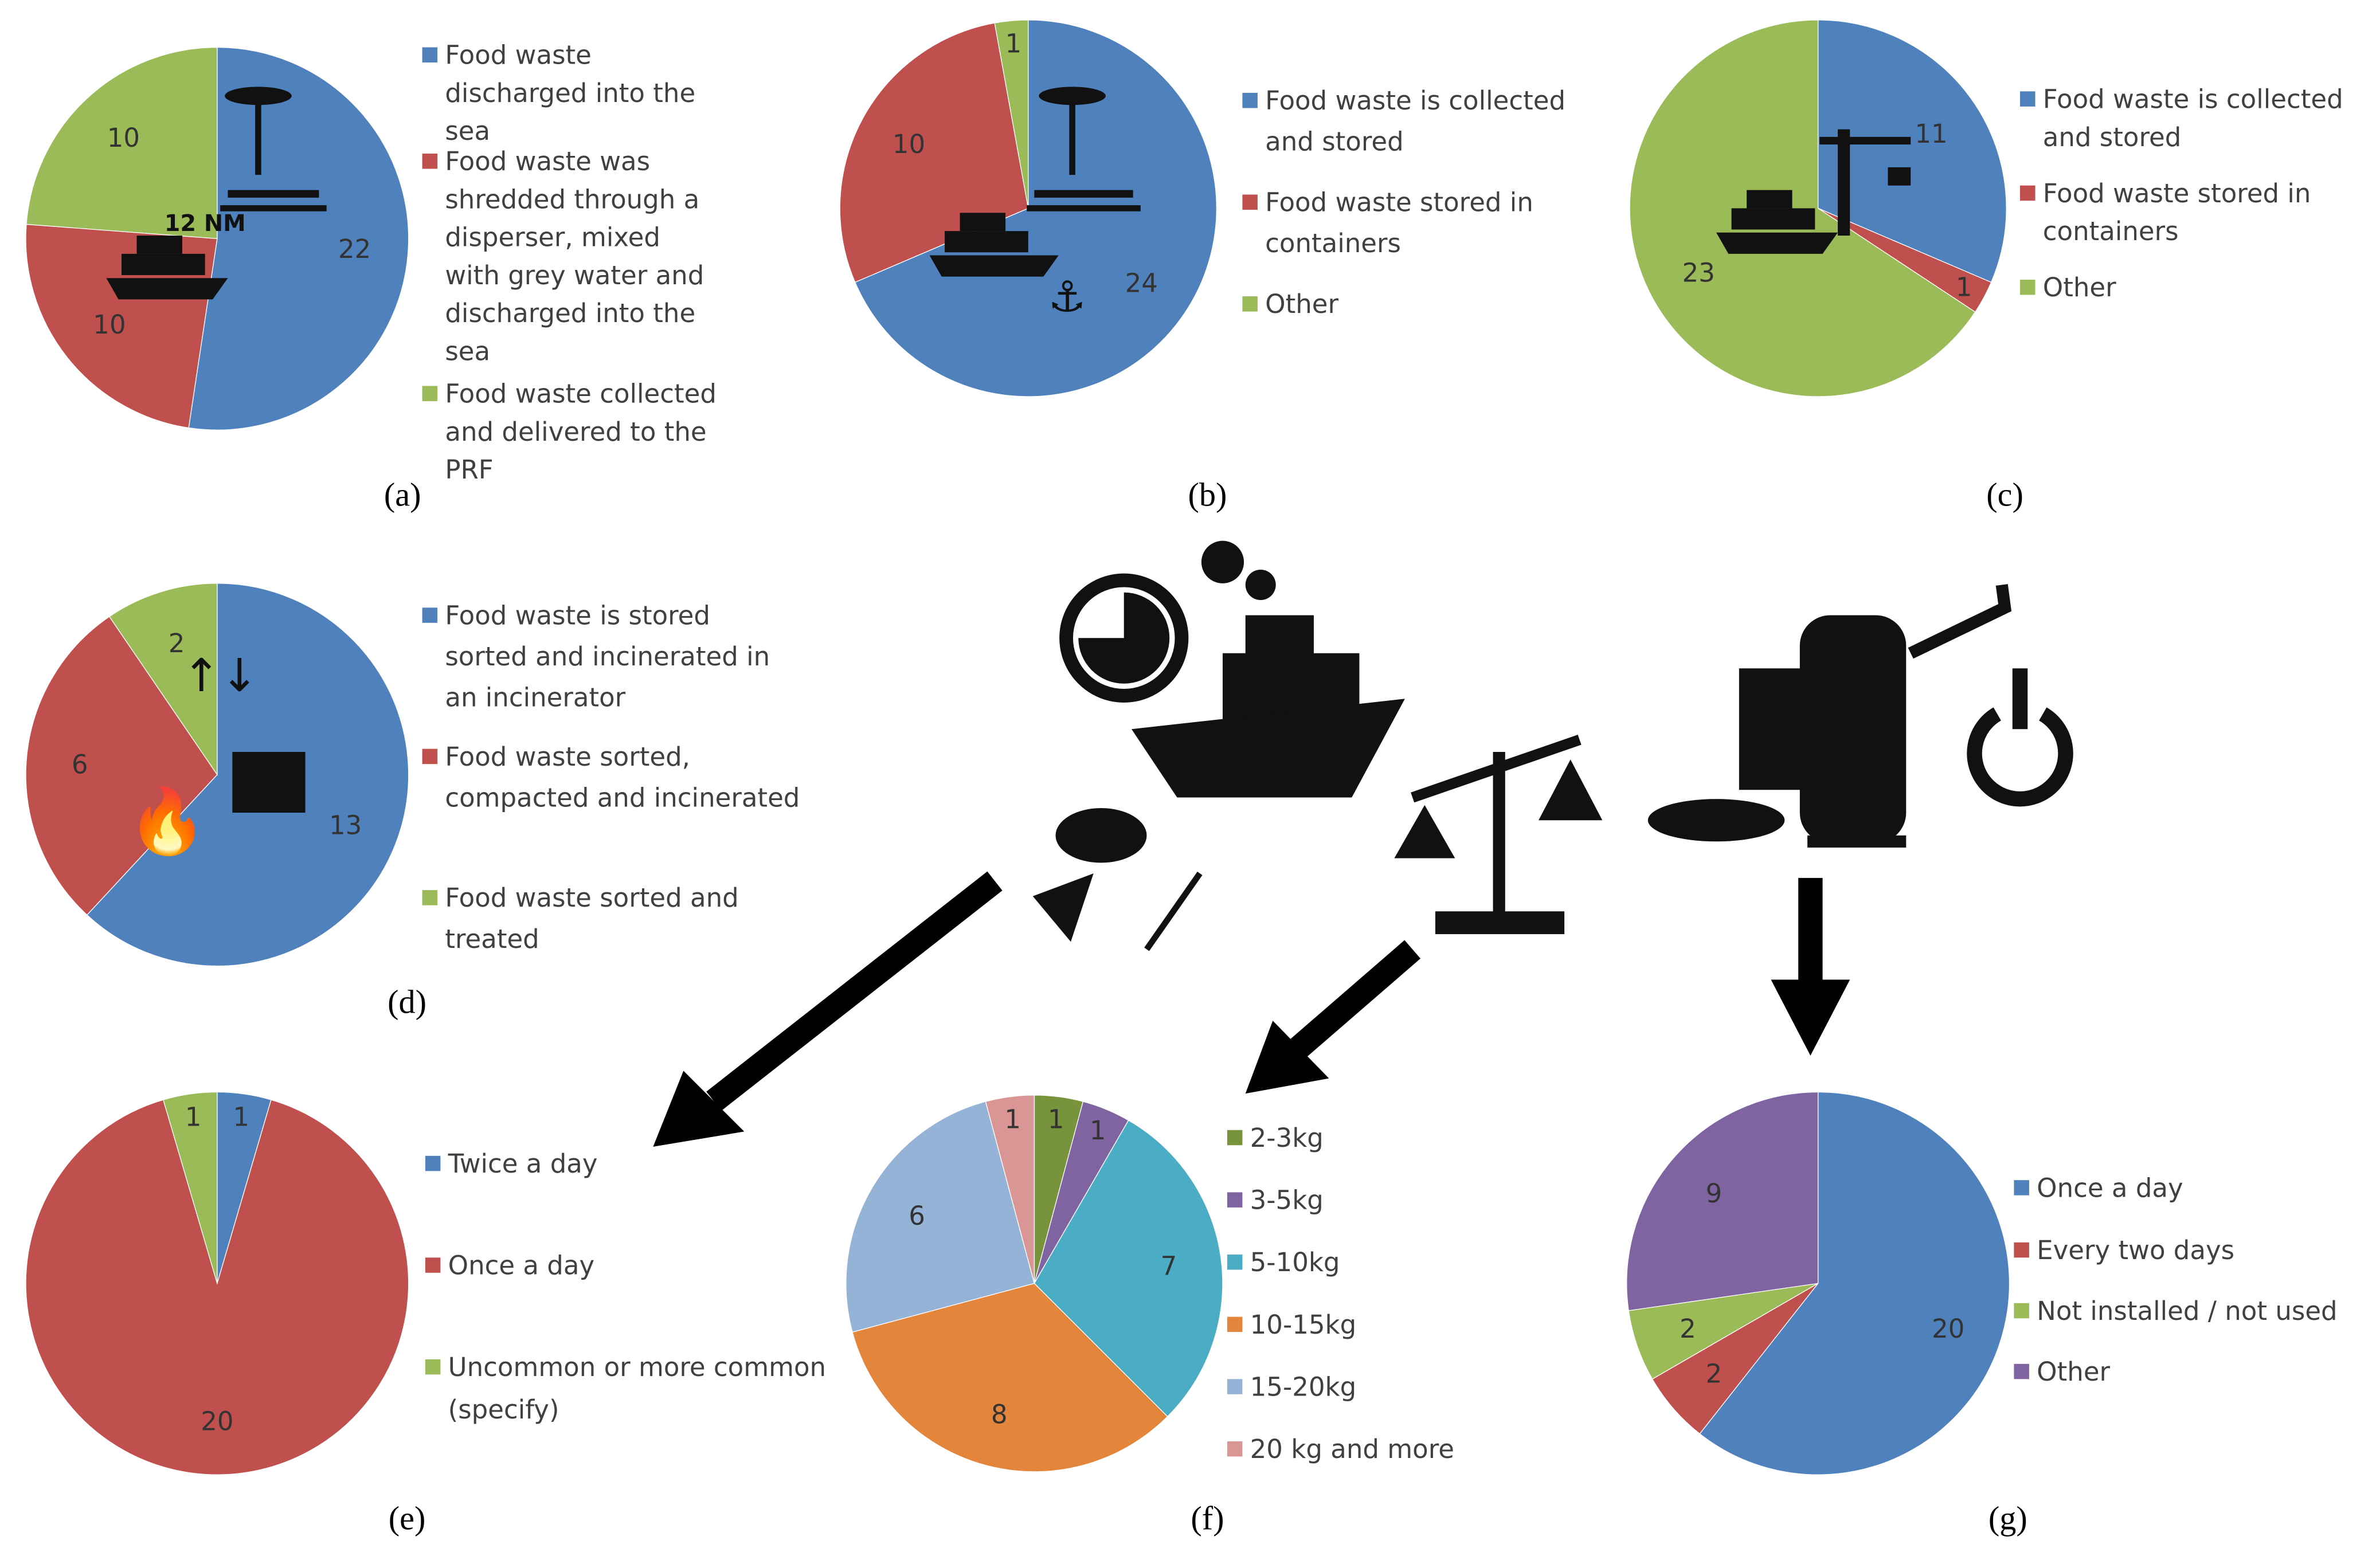 This screenshot has width=2380, height=1560. I want to click on legend-label: 20 kg and more, so click(1352, 1449).